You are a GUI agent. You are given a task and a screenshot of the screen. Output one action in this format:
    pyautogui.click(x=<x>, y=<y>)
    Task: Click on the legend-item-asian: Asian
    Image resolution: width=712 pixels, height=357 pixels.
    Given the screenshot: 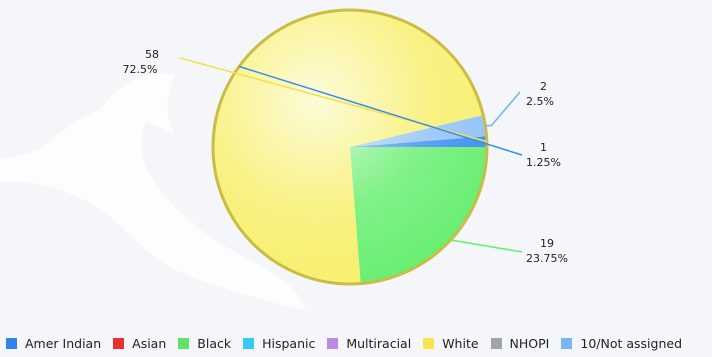 What is the action you would take?
    pyautogui.click(x=139, y=343)
    